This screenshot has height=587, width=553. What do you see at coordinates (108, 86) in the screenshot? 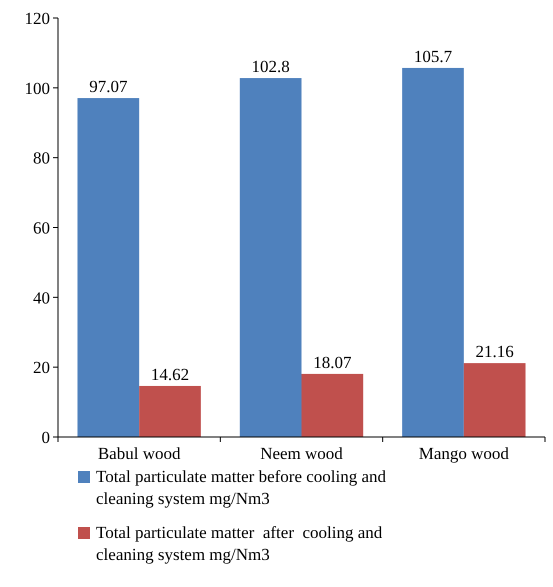
I see `data-label: 97.07` at bounding box center [108, 86].